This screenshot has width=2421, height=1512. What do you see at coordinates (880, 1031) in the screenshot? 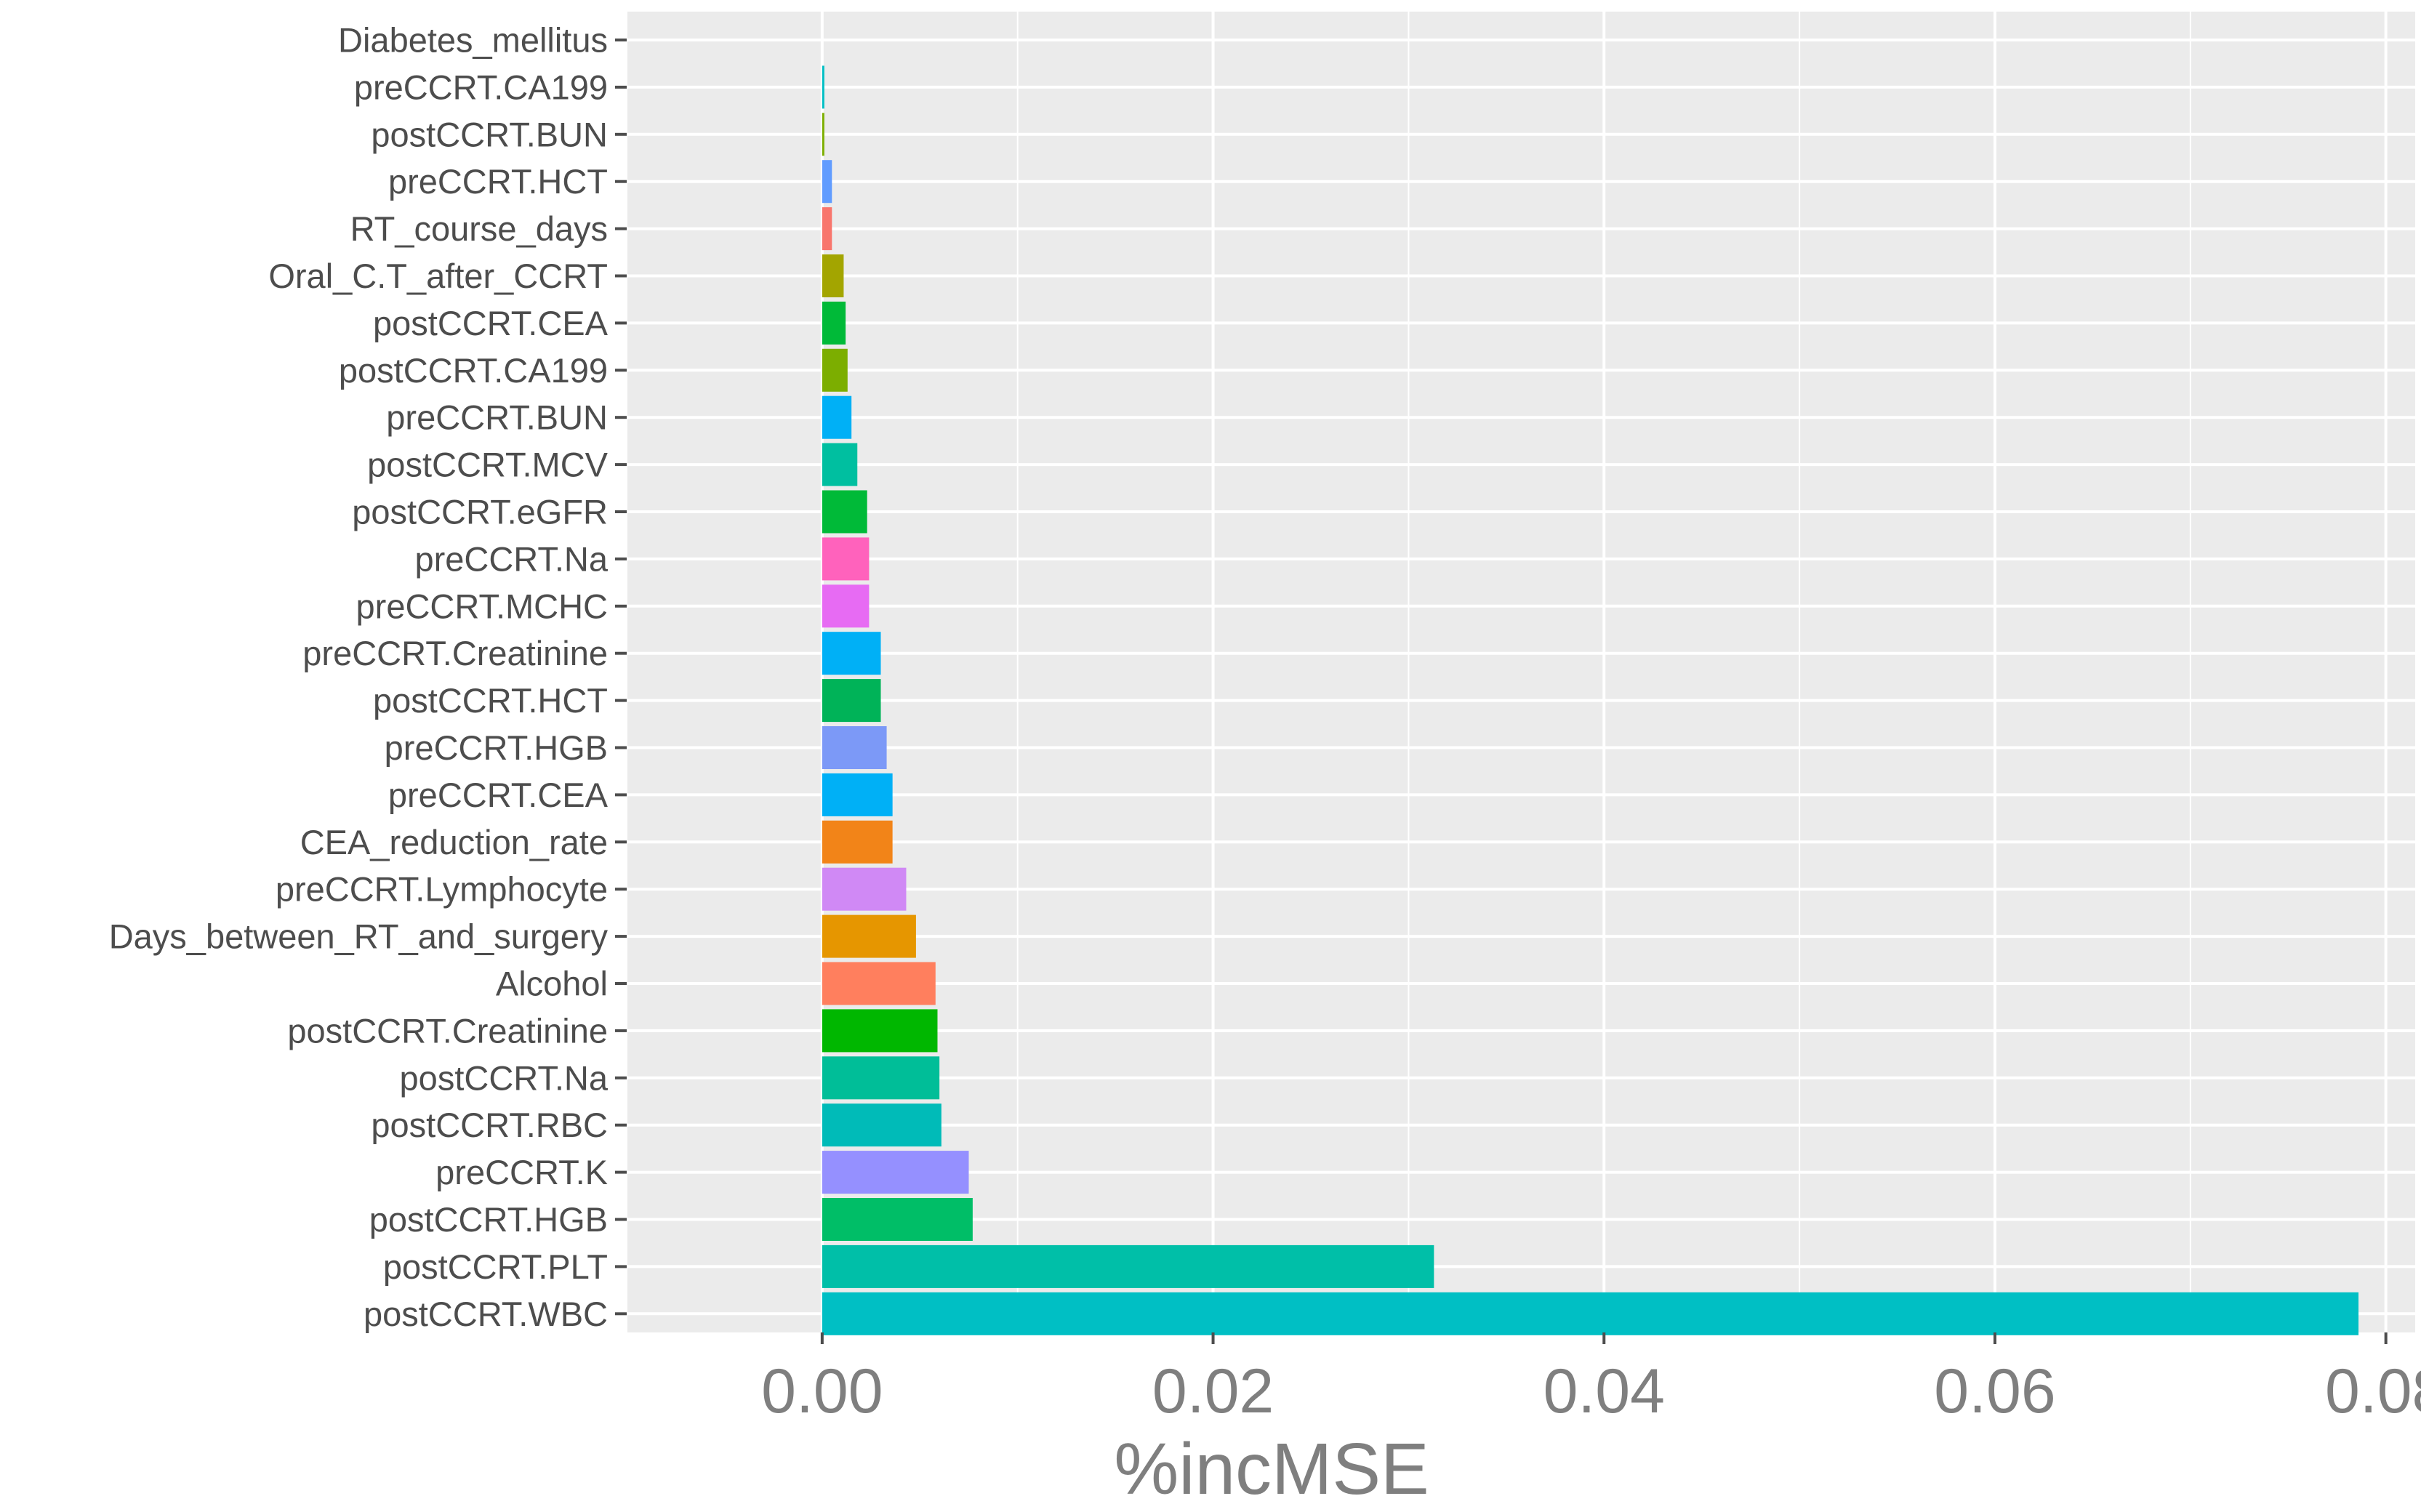
I see `bar-postccrt-creatinine` at bounding box center [880, 1031].